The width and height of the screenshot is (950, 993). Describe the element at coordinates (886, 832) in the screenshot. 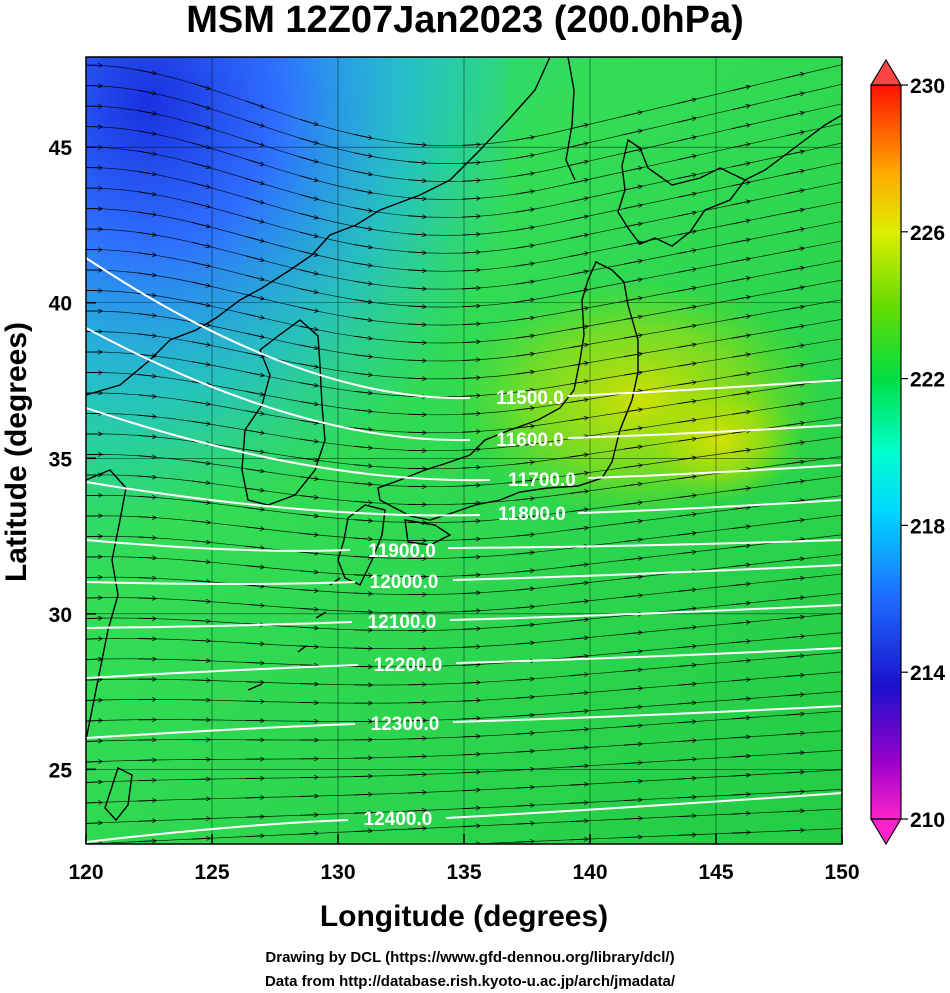

I see `colorbar-bottom-arrow` at that location.